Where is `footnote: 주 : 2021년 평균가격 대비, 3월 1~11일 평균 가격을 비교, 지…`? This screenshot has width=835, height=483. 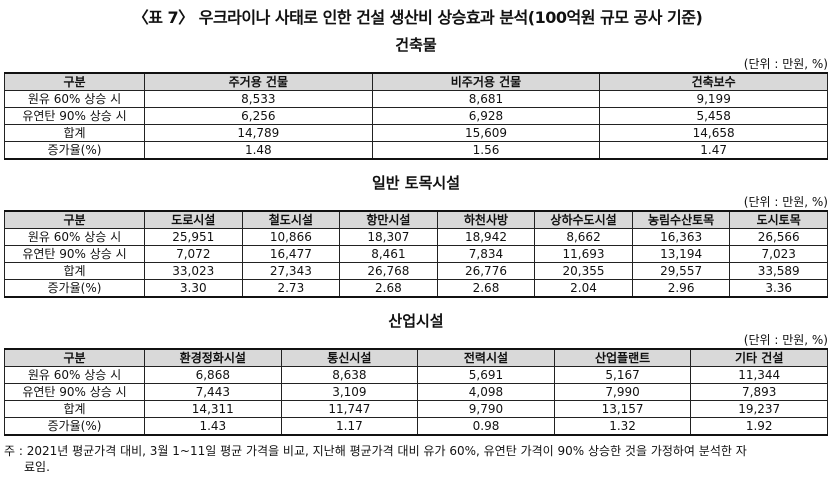
footnote: 주 : 2021년 평균가격 대비, 3월 1~11일 평균 가격을 비교, 지… is located at coordinates (416, 459).